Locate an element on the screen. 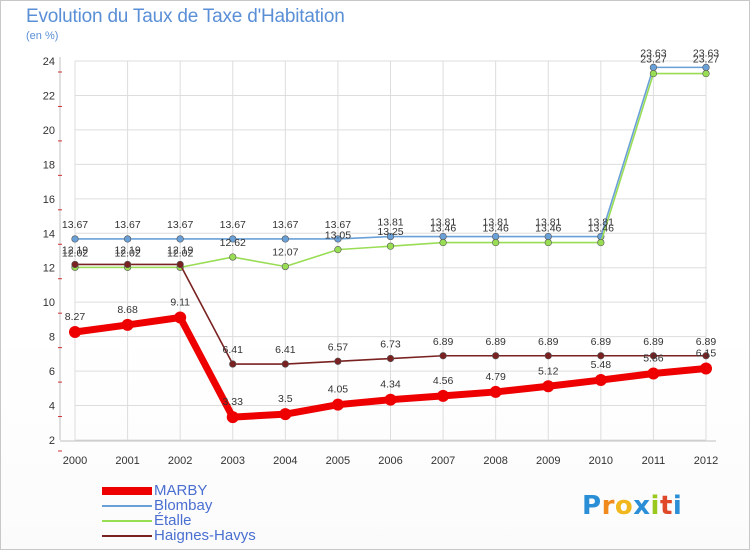 The height and width of the screenshot is (550, 750). point-marby-2006 is located at coordinates (390, 399).